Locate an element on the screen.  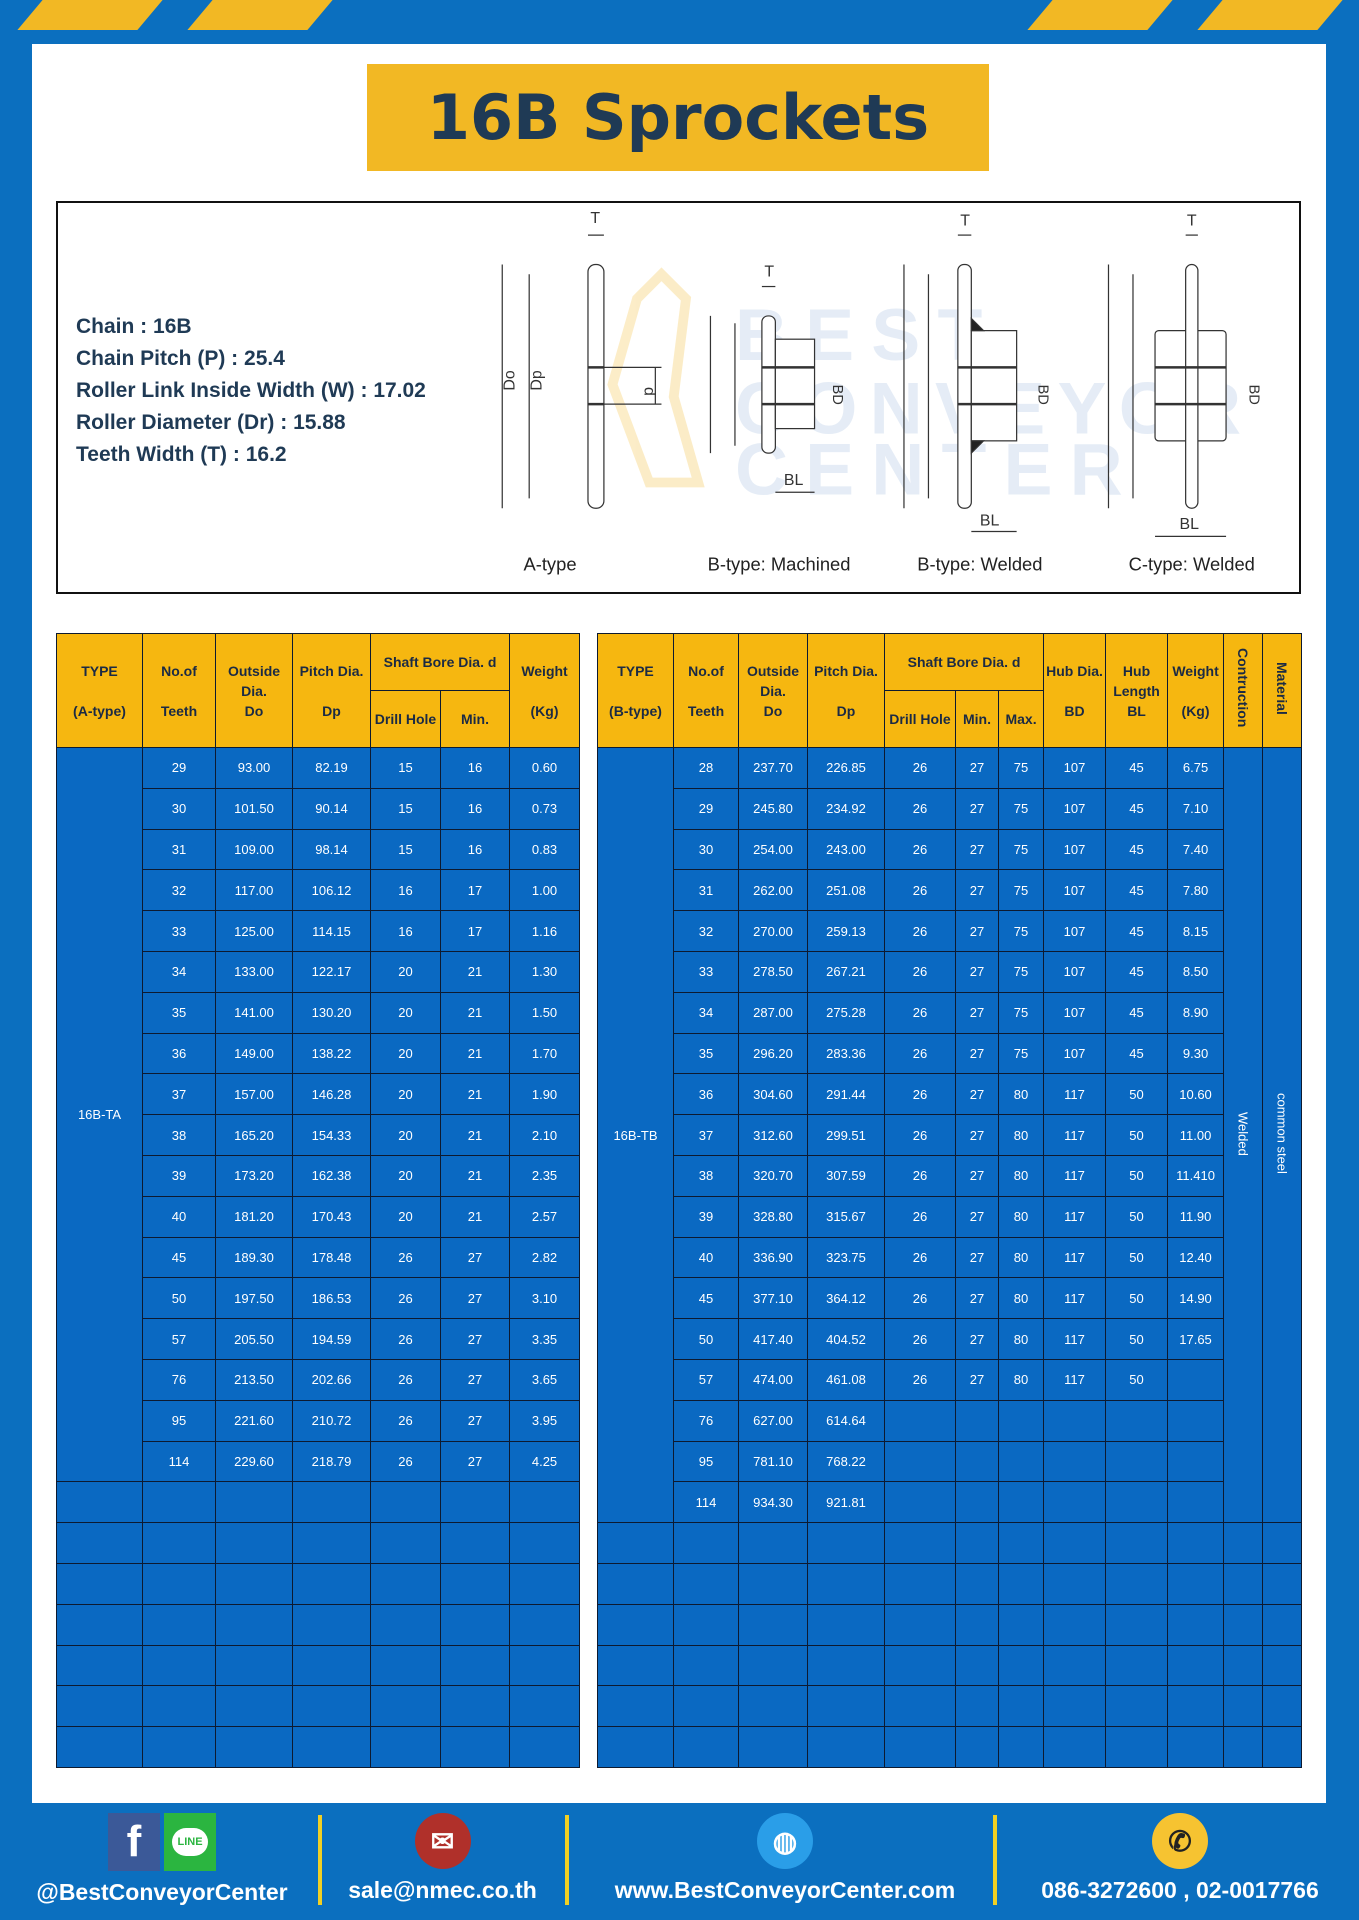
table-cell: 202.66 is located at coordinates (331, 1379).